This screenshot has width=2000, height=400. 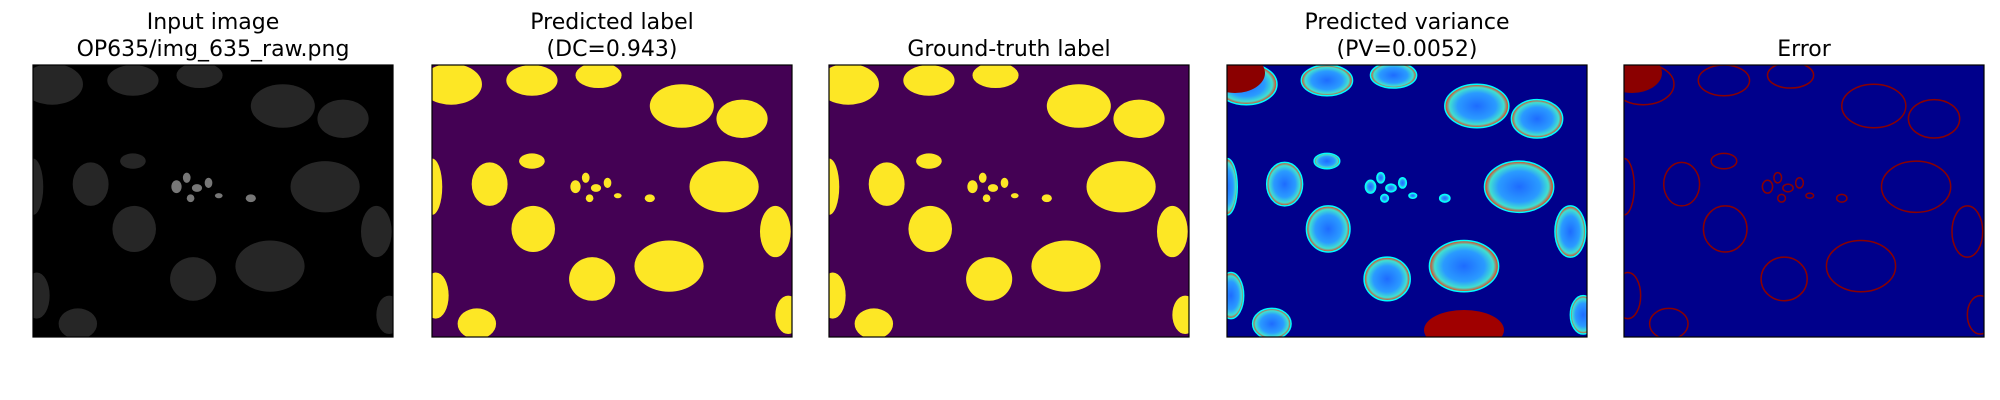 What do you see at coordinates (213, 49) in the screenshot?
I see `panel-title: OP635/img_635_raw.png` at bounding box center [213, 49].